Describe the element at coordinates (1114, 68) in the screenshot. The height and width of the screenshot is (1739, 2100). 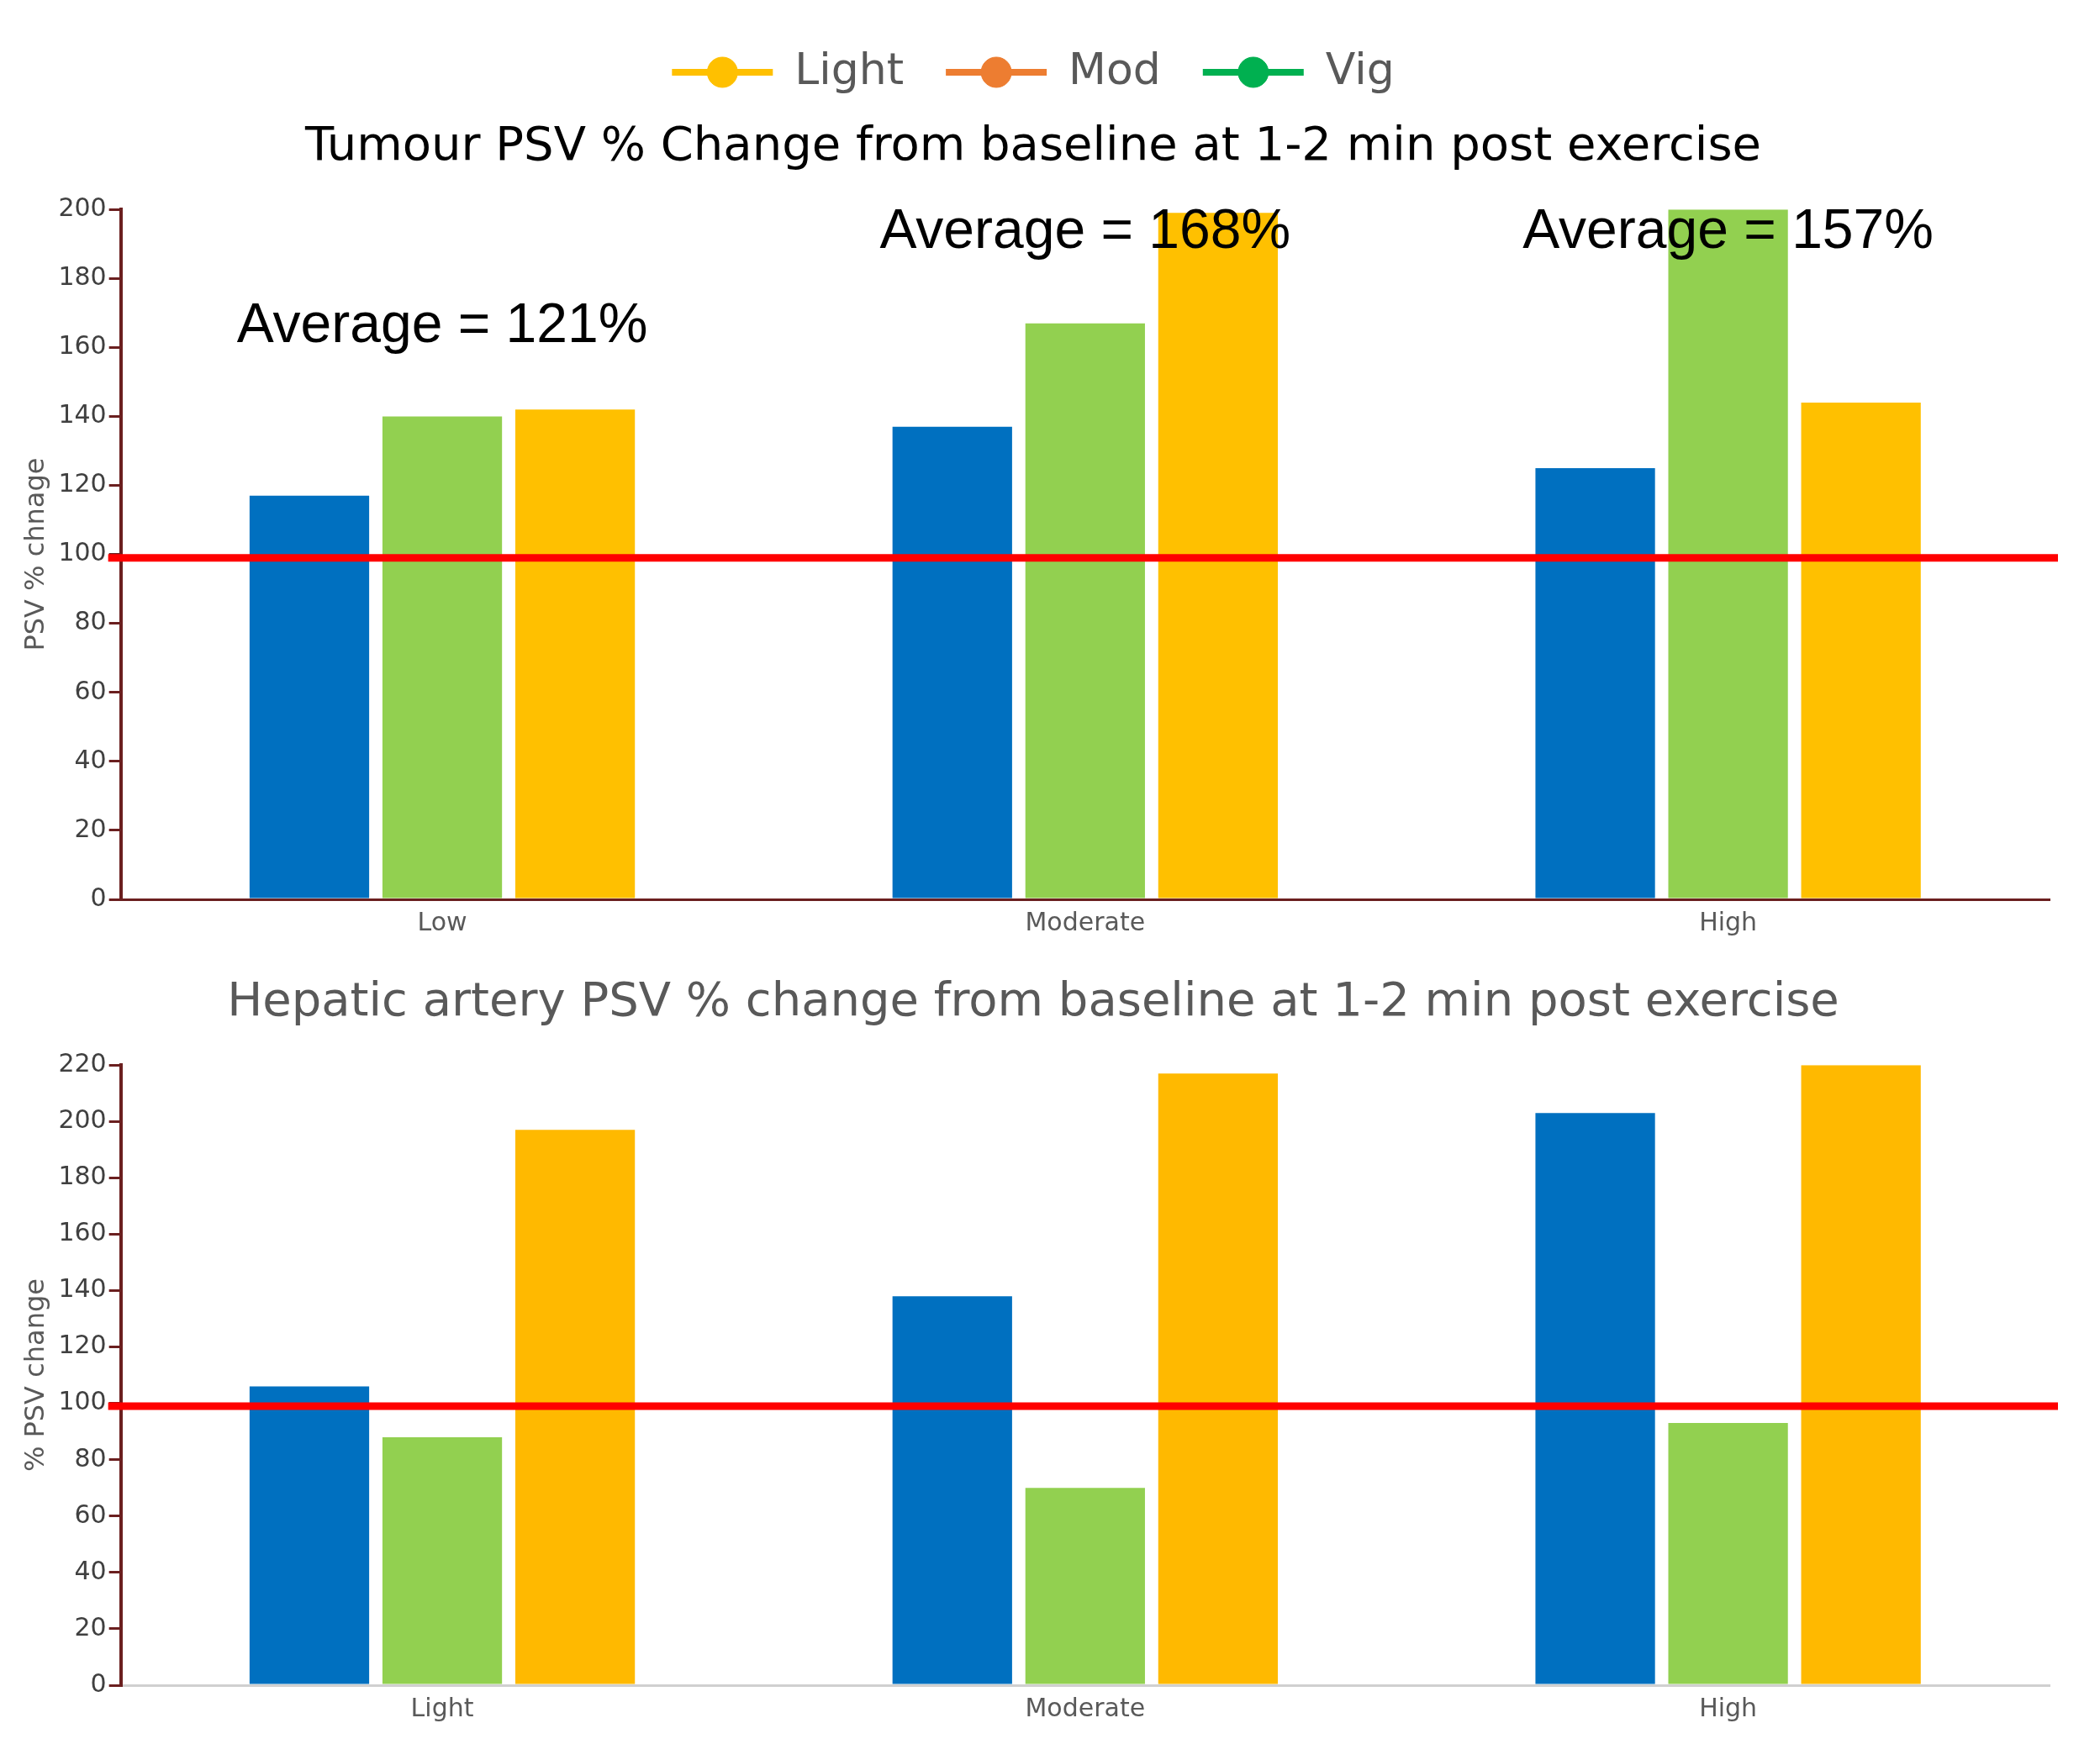
I see `legend-label: Mod` at that location.